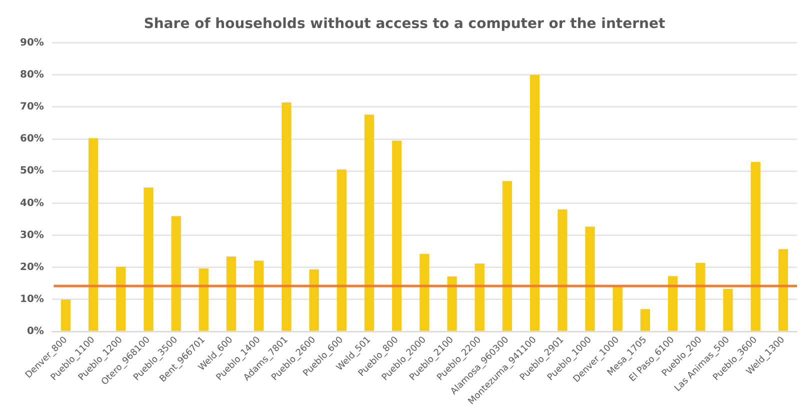 The image size is (807, 418). I want to click on y-tick-label: 90%, so click(32, 42).